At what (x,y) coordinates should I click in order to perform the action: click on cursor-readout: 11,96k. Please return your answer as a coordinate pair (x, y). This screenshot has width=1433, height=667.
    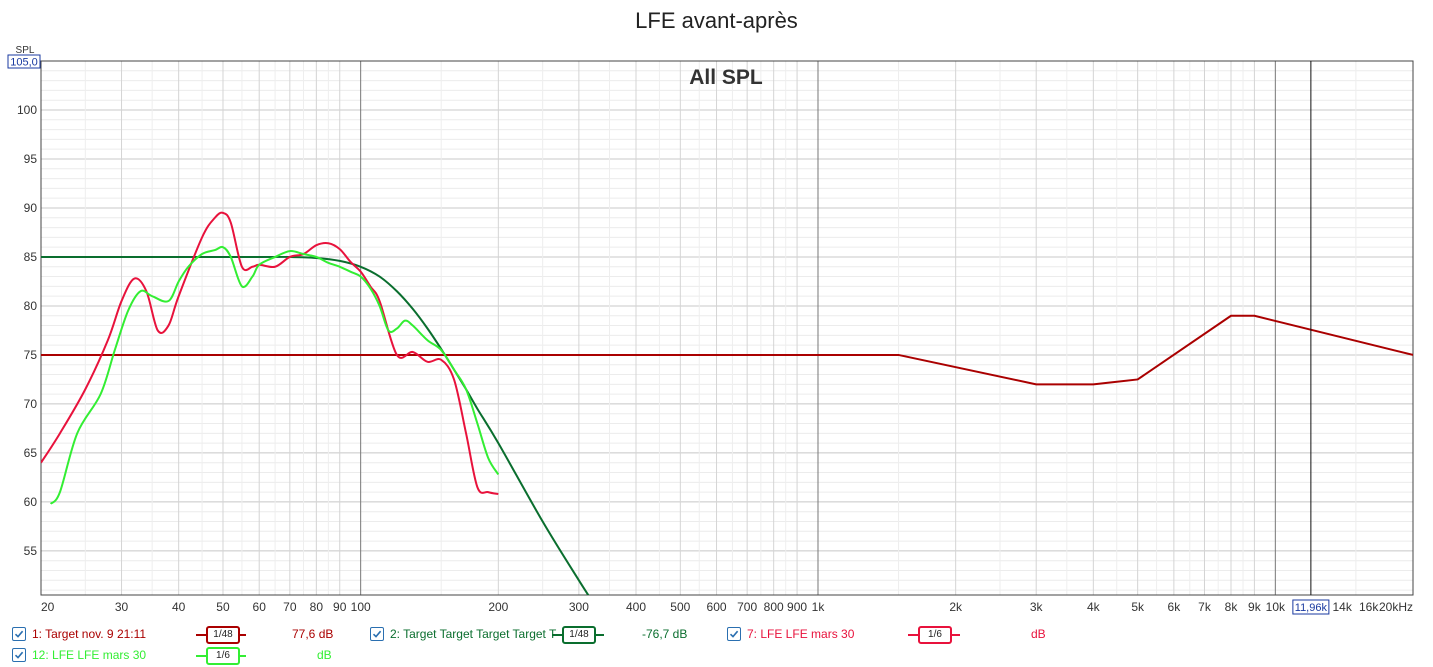
    Looking at the image, I should click on (1311, 608).